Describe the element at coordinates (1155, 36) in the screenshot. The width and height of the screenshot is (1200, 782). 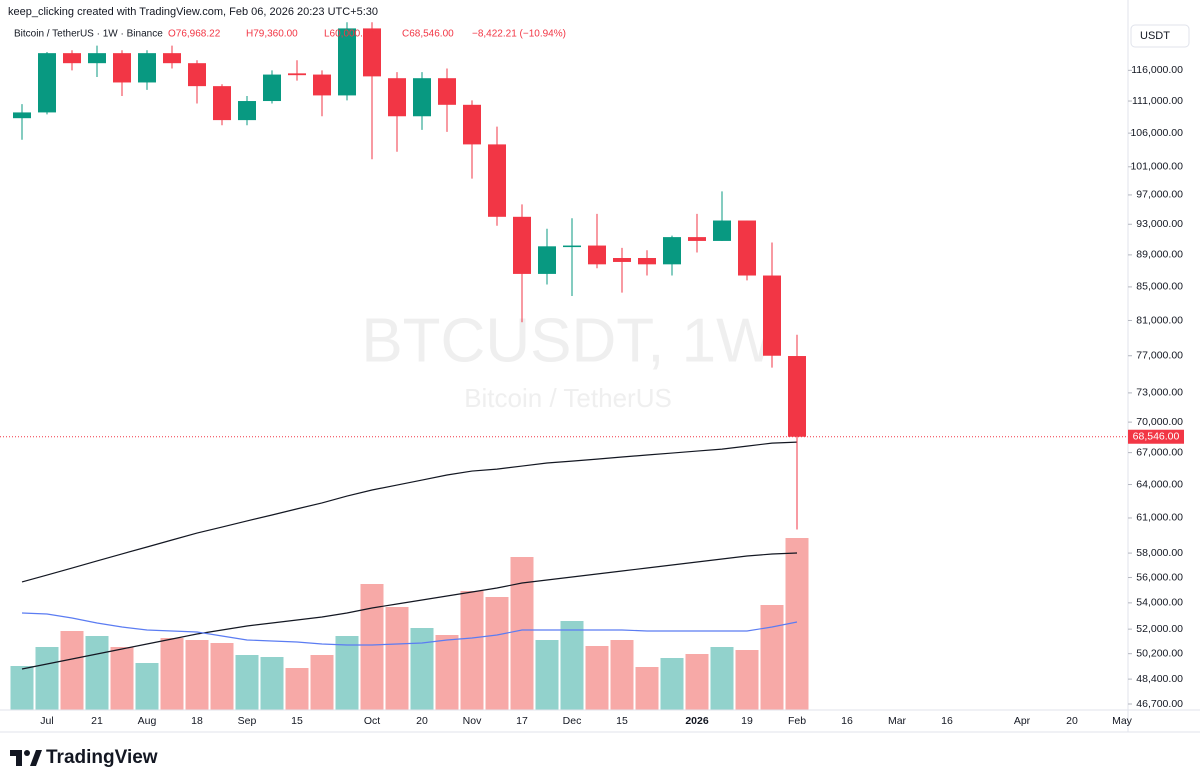
I see `currency: USDT` at that location.